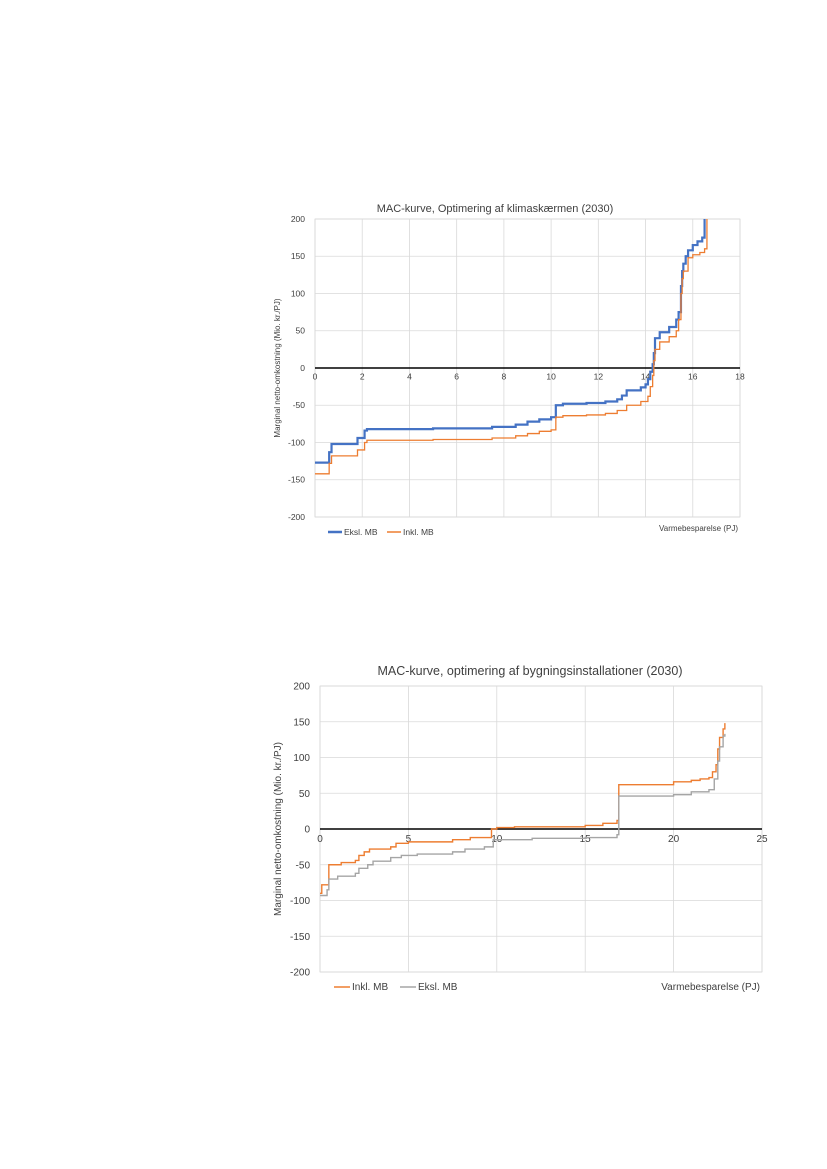 The image size is (827, 1169). What do you see at coordinates (277, 367) in the screenshot?
I see `chart1-y-axis-label: Marginal netto-omkostning (Mio. kr./PJ)` at bounding box center [277, 367].